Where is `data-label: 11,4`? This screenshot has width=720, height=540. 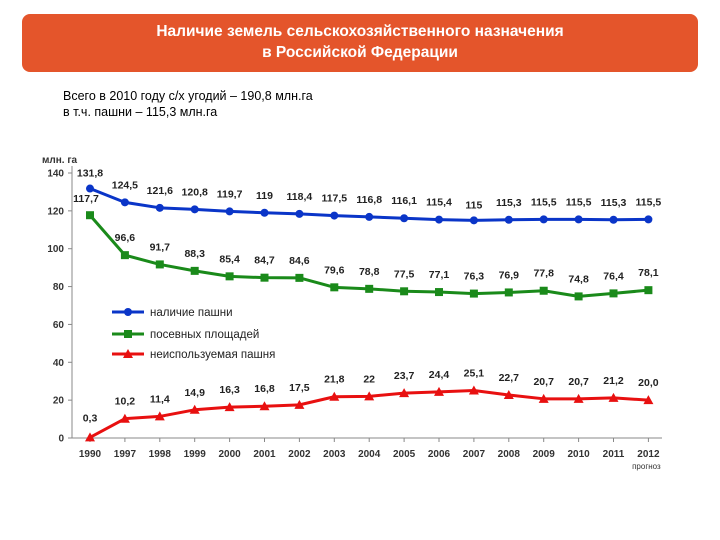 data-label: 11,4 is located at coordinates (160, 399).